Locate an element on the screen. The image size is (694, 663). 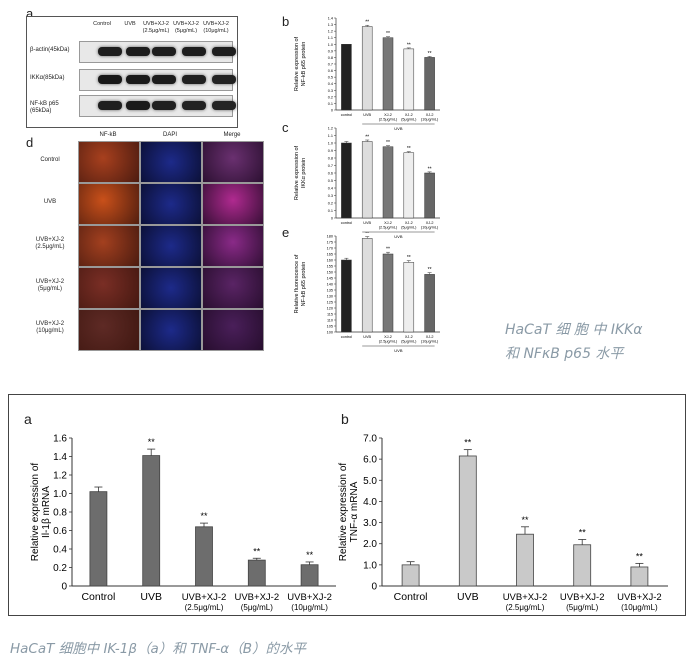
wb-column-3: UVB+XJ-2 (5μg/mL) is located at coordinates (186, 27).